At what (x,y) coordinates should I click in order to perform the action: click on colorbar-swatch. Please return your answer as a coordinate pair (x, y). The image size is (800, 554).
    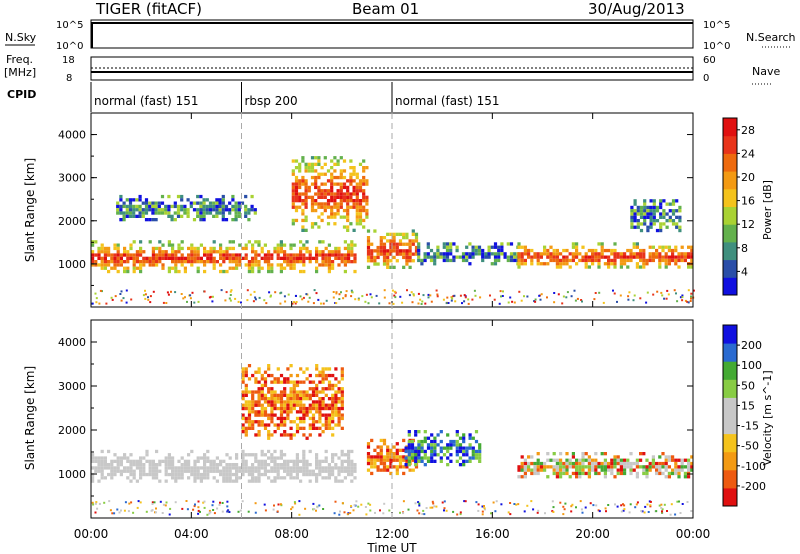
    Looking at the image, I should click on (730, 352).